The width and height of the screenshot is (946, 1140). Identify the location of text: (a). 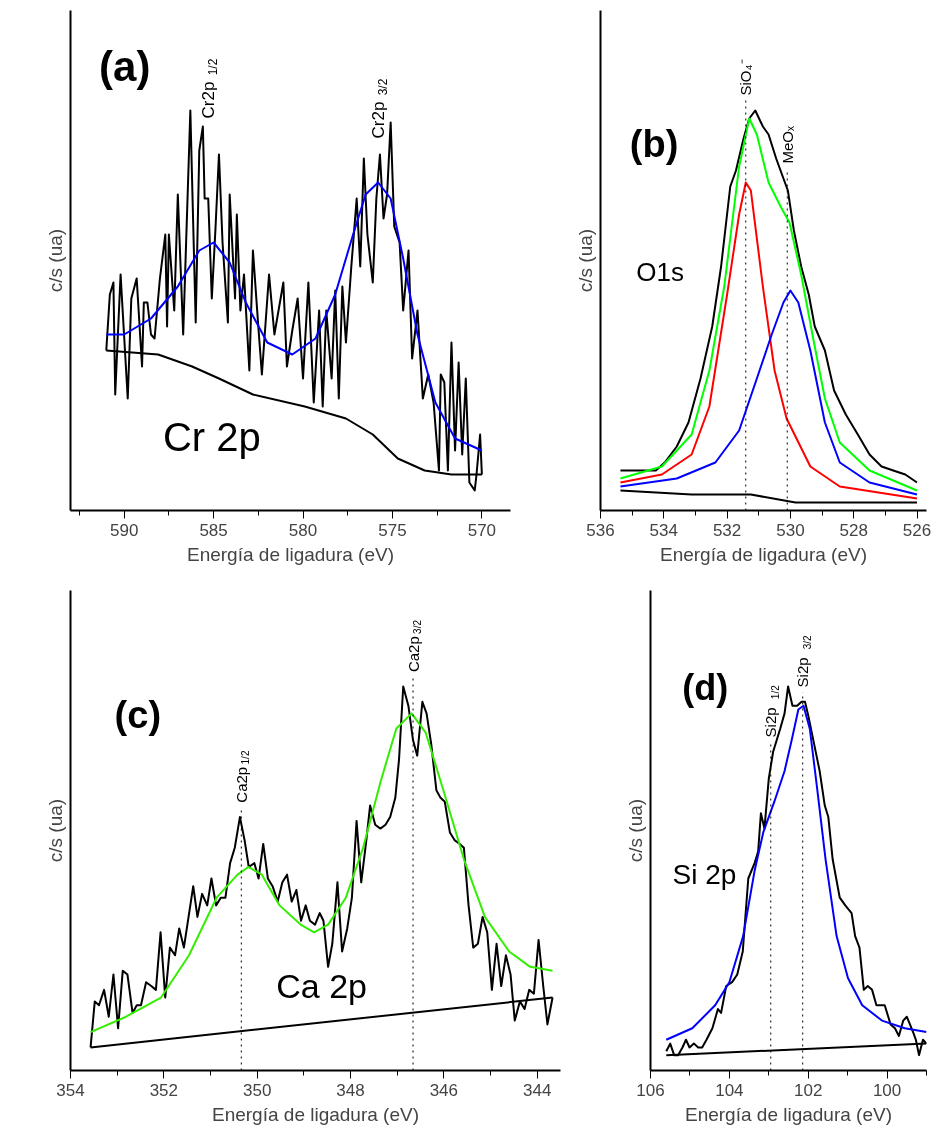
(125, 66).